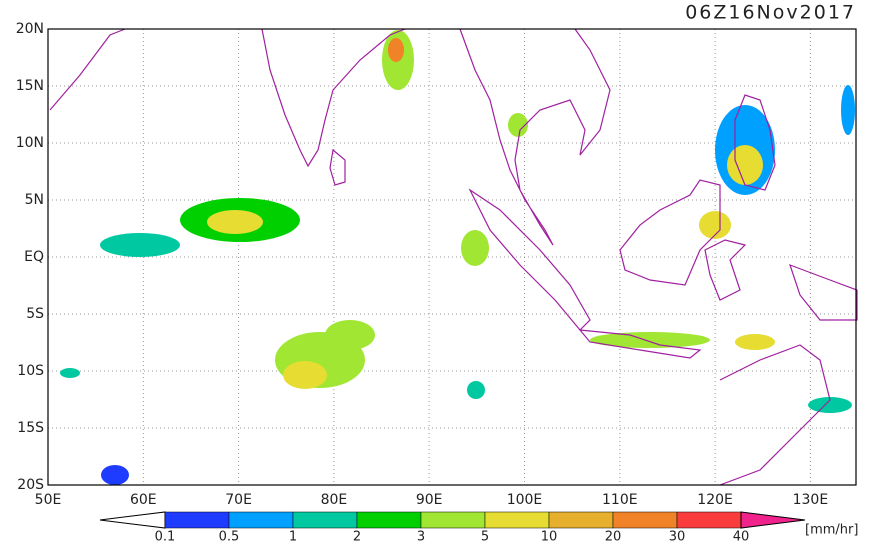  What do you see at coordinates (831, 530) in the screenshot?
I see `legend-unit: [mm/hr]` at bounding box center [831, 530].